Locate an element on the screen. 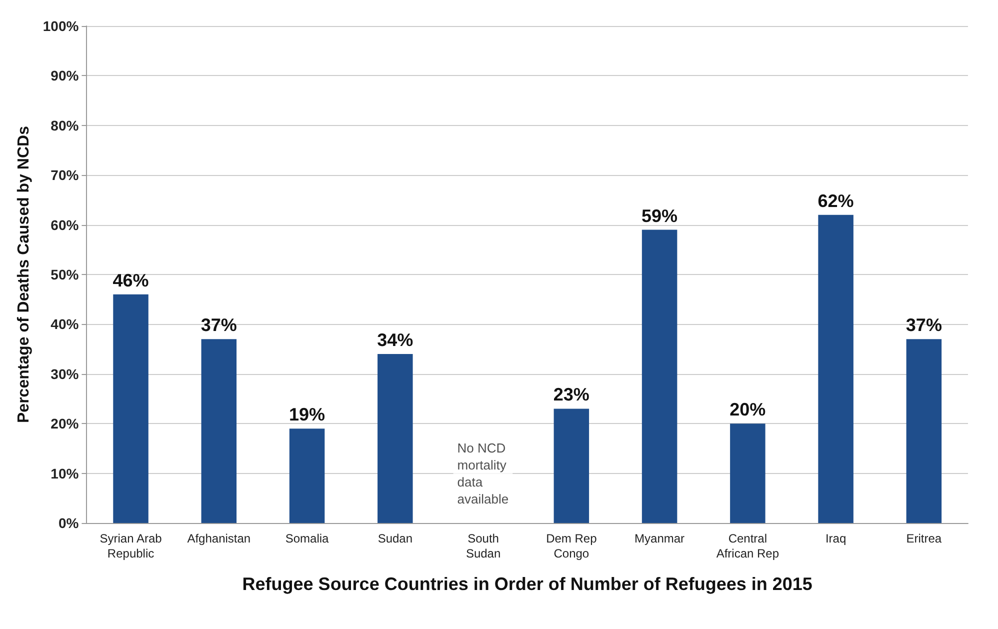 Image resolution: width=998 pixels, height=629 pixels. y-tick-label: 90% is located at coordinates (65, 76).